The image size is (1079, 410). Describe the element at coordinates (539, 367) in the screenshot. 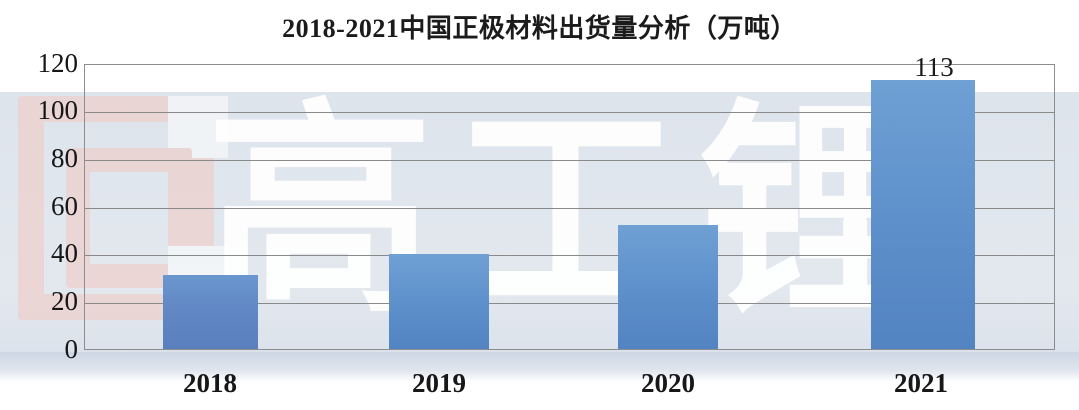

I see `background-wash-bottom` at that location.